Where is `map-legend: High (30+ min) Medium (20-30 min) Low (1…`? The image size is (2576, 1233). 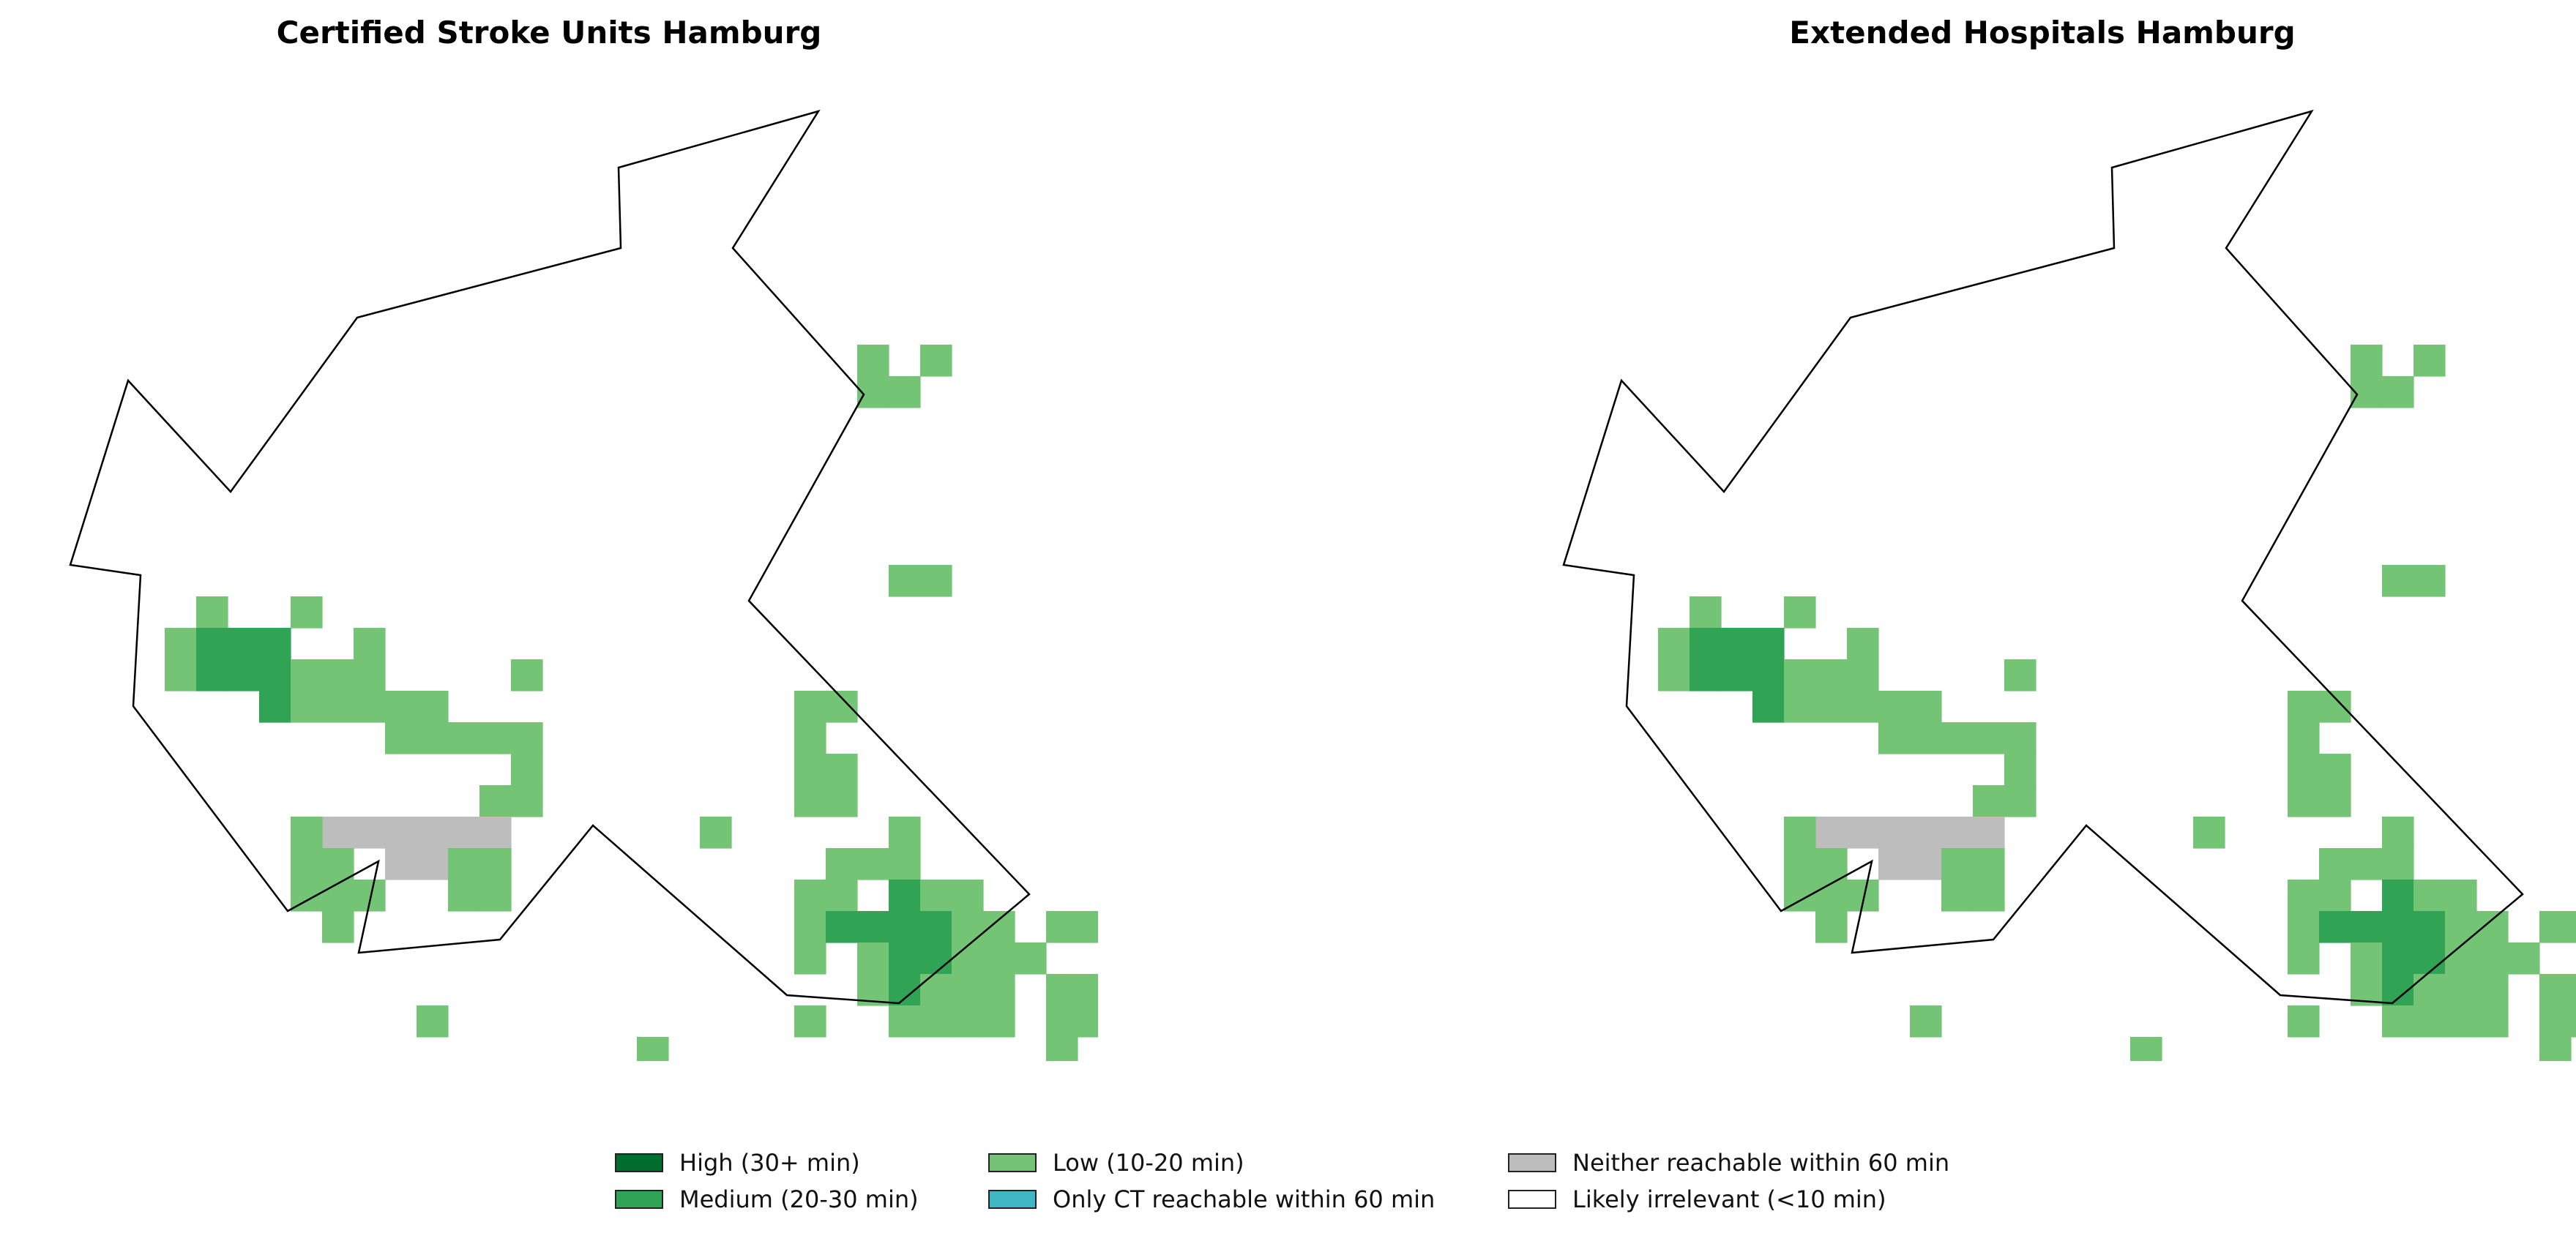 map-legend: High (30+ min) Medium (20-30 min) Low (1… is located at coordinates (1310, 1184).